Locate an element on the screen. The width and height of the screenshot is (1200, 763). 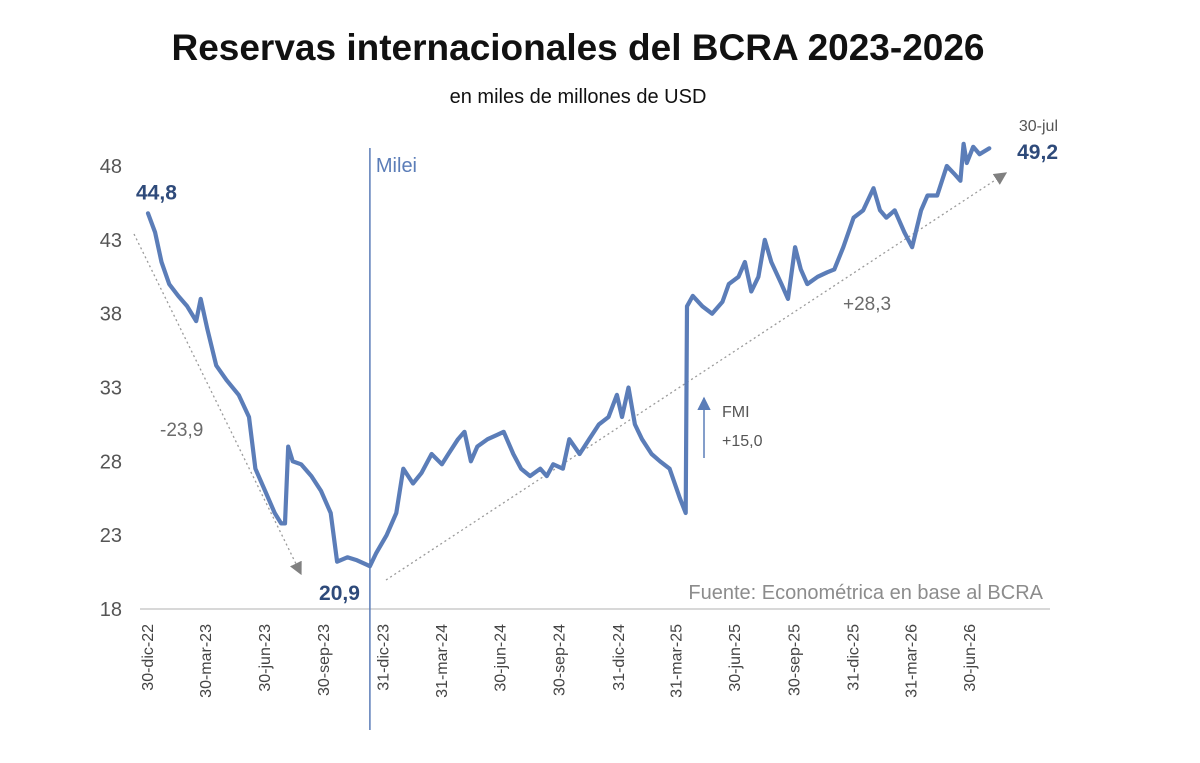
x-tick-label: 30-dic-22 is located at coordinates (148, 657).